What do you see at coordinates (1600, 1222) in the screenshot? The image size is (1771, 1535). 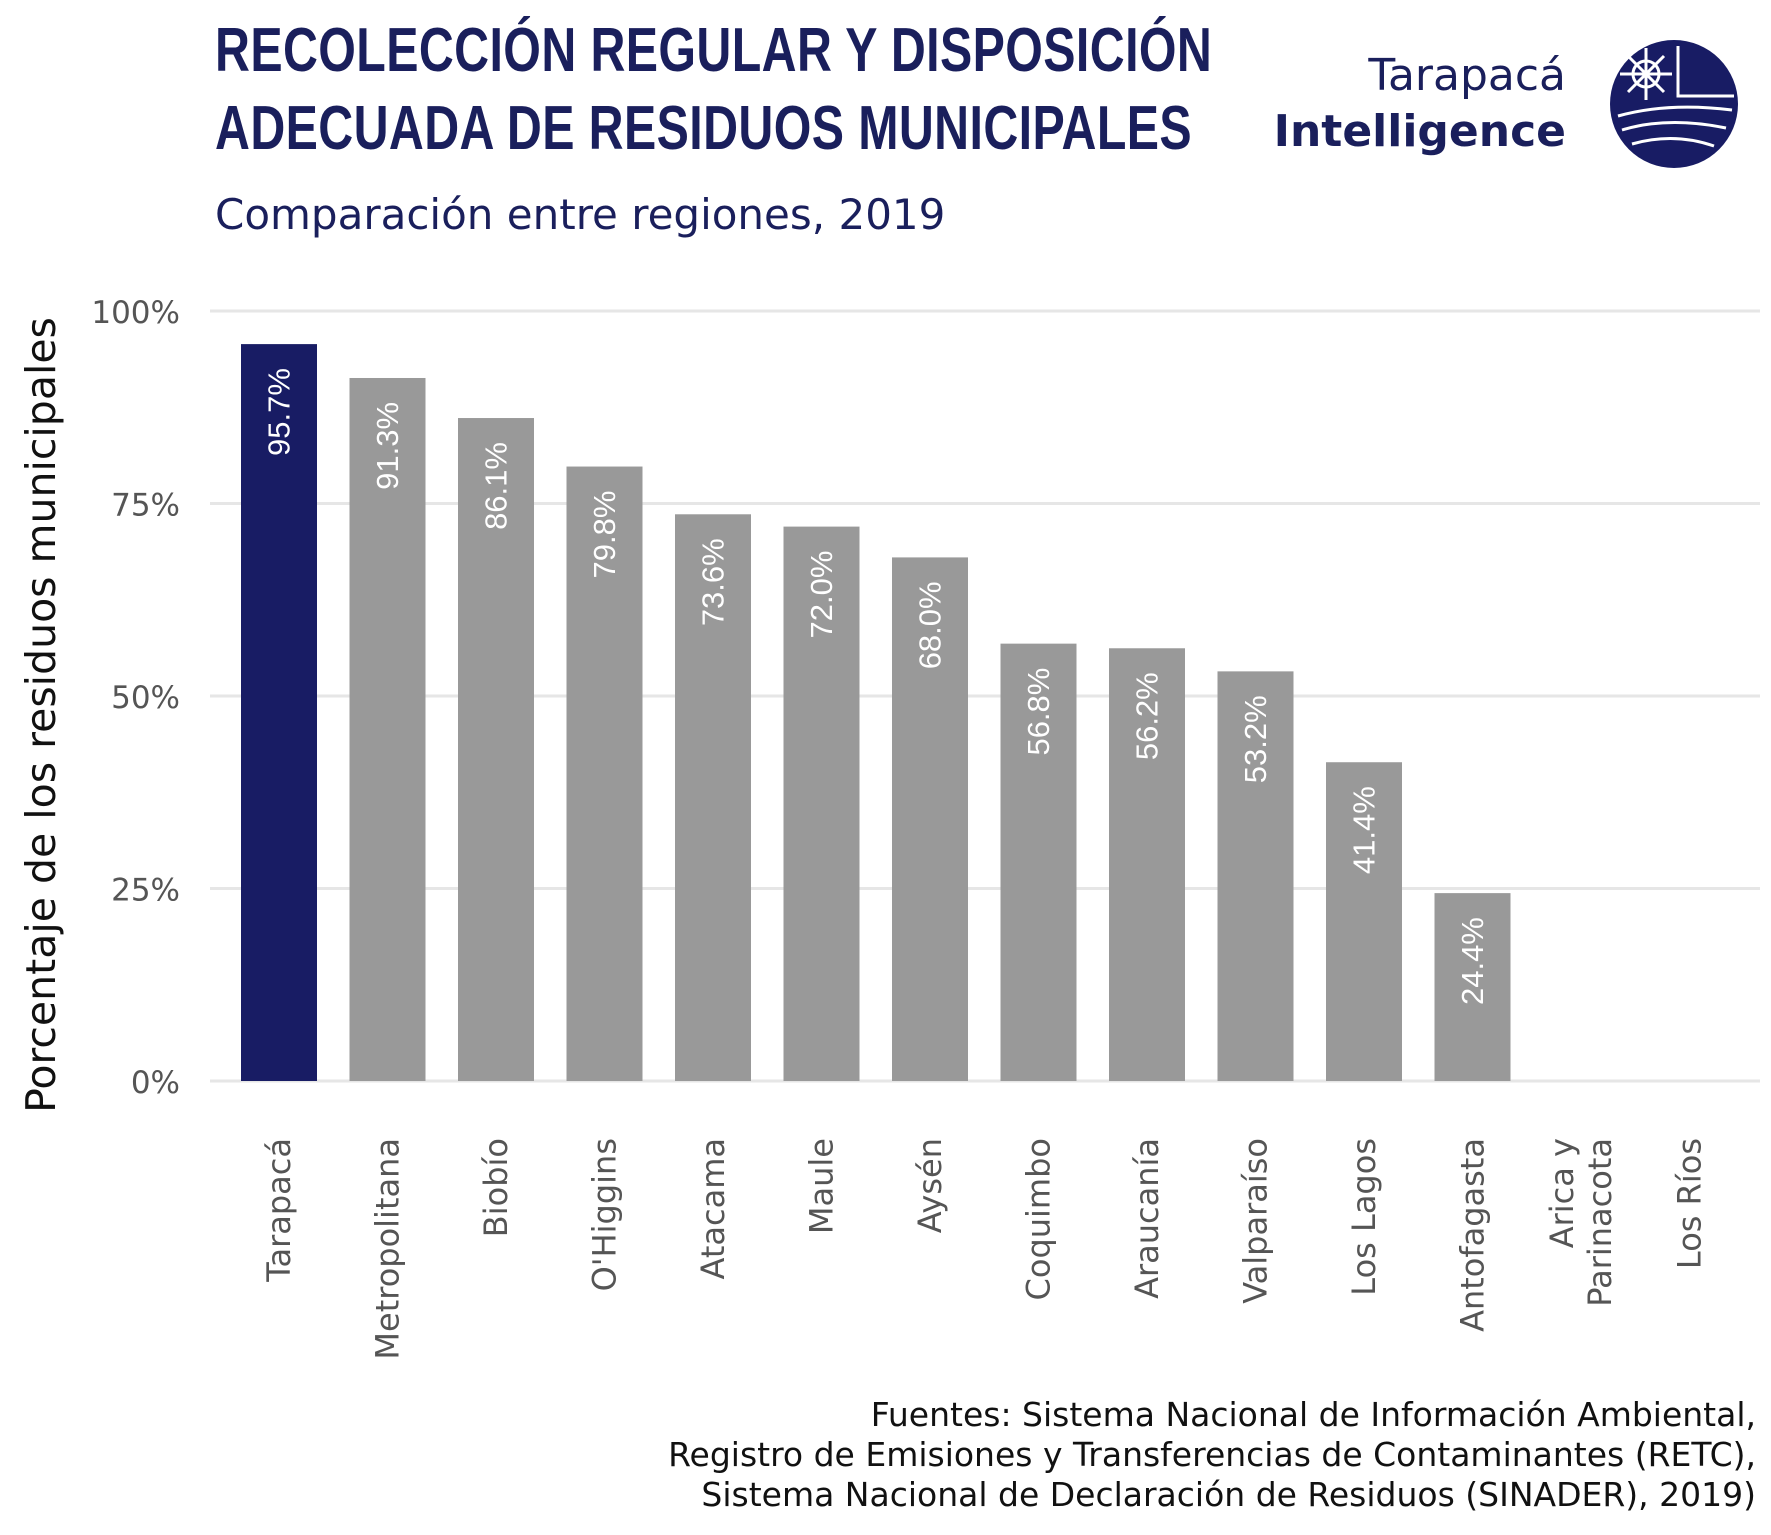 I see `x-tick-label-line: Parinacota` at bounding box center [1600, 1222].